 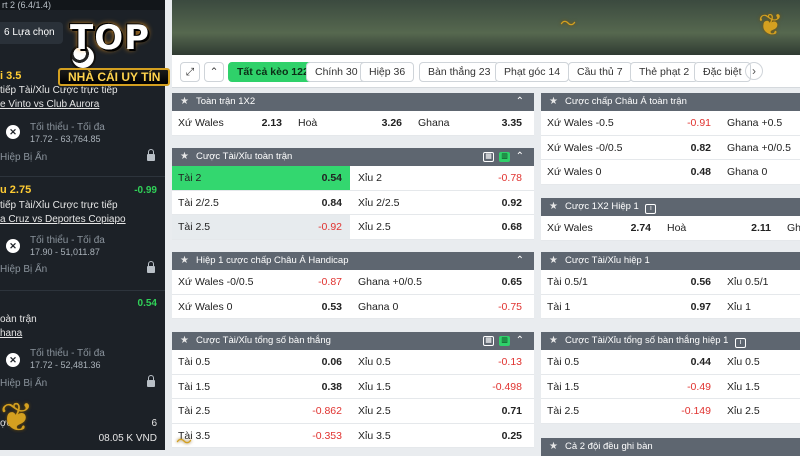 I want to click on odds-cell: Xỉu 2 -0.78, so click(x=441, y=178).